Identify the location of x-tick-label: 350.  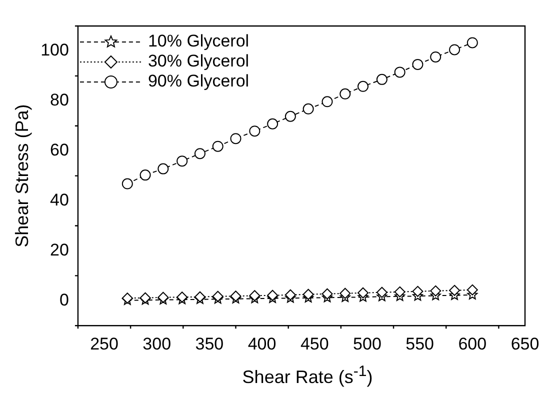
(209, 344).